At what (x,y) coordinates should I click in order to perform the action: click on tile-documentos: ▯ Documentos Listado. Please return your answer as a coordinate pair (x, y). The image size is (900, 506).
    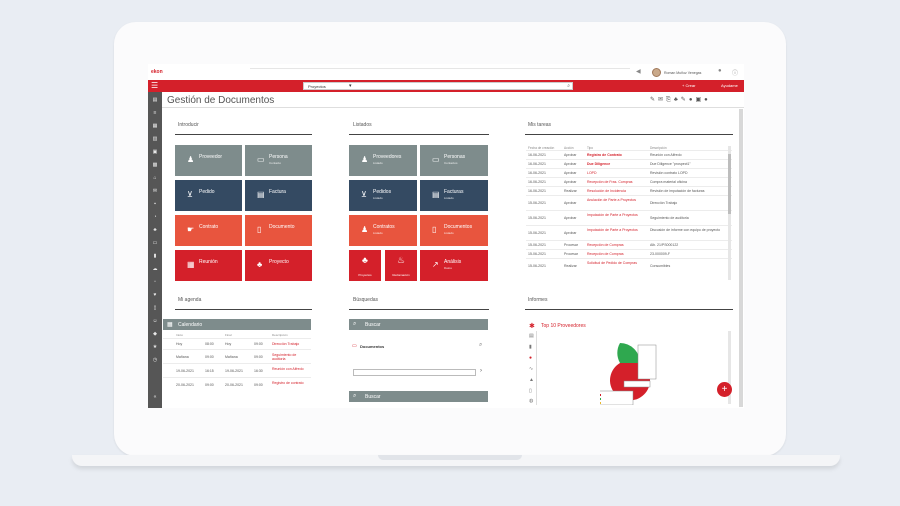
    Looking at the image, I should click on (454, 230).